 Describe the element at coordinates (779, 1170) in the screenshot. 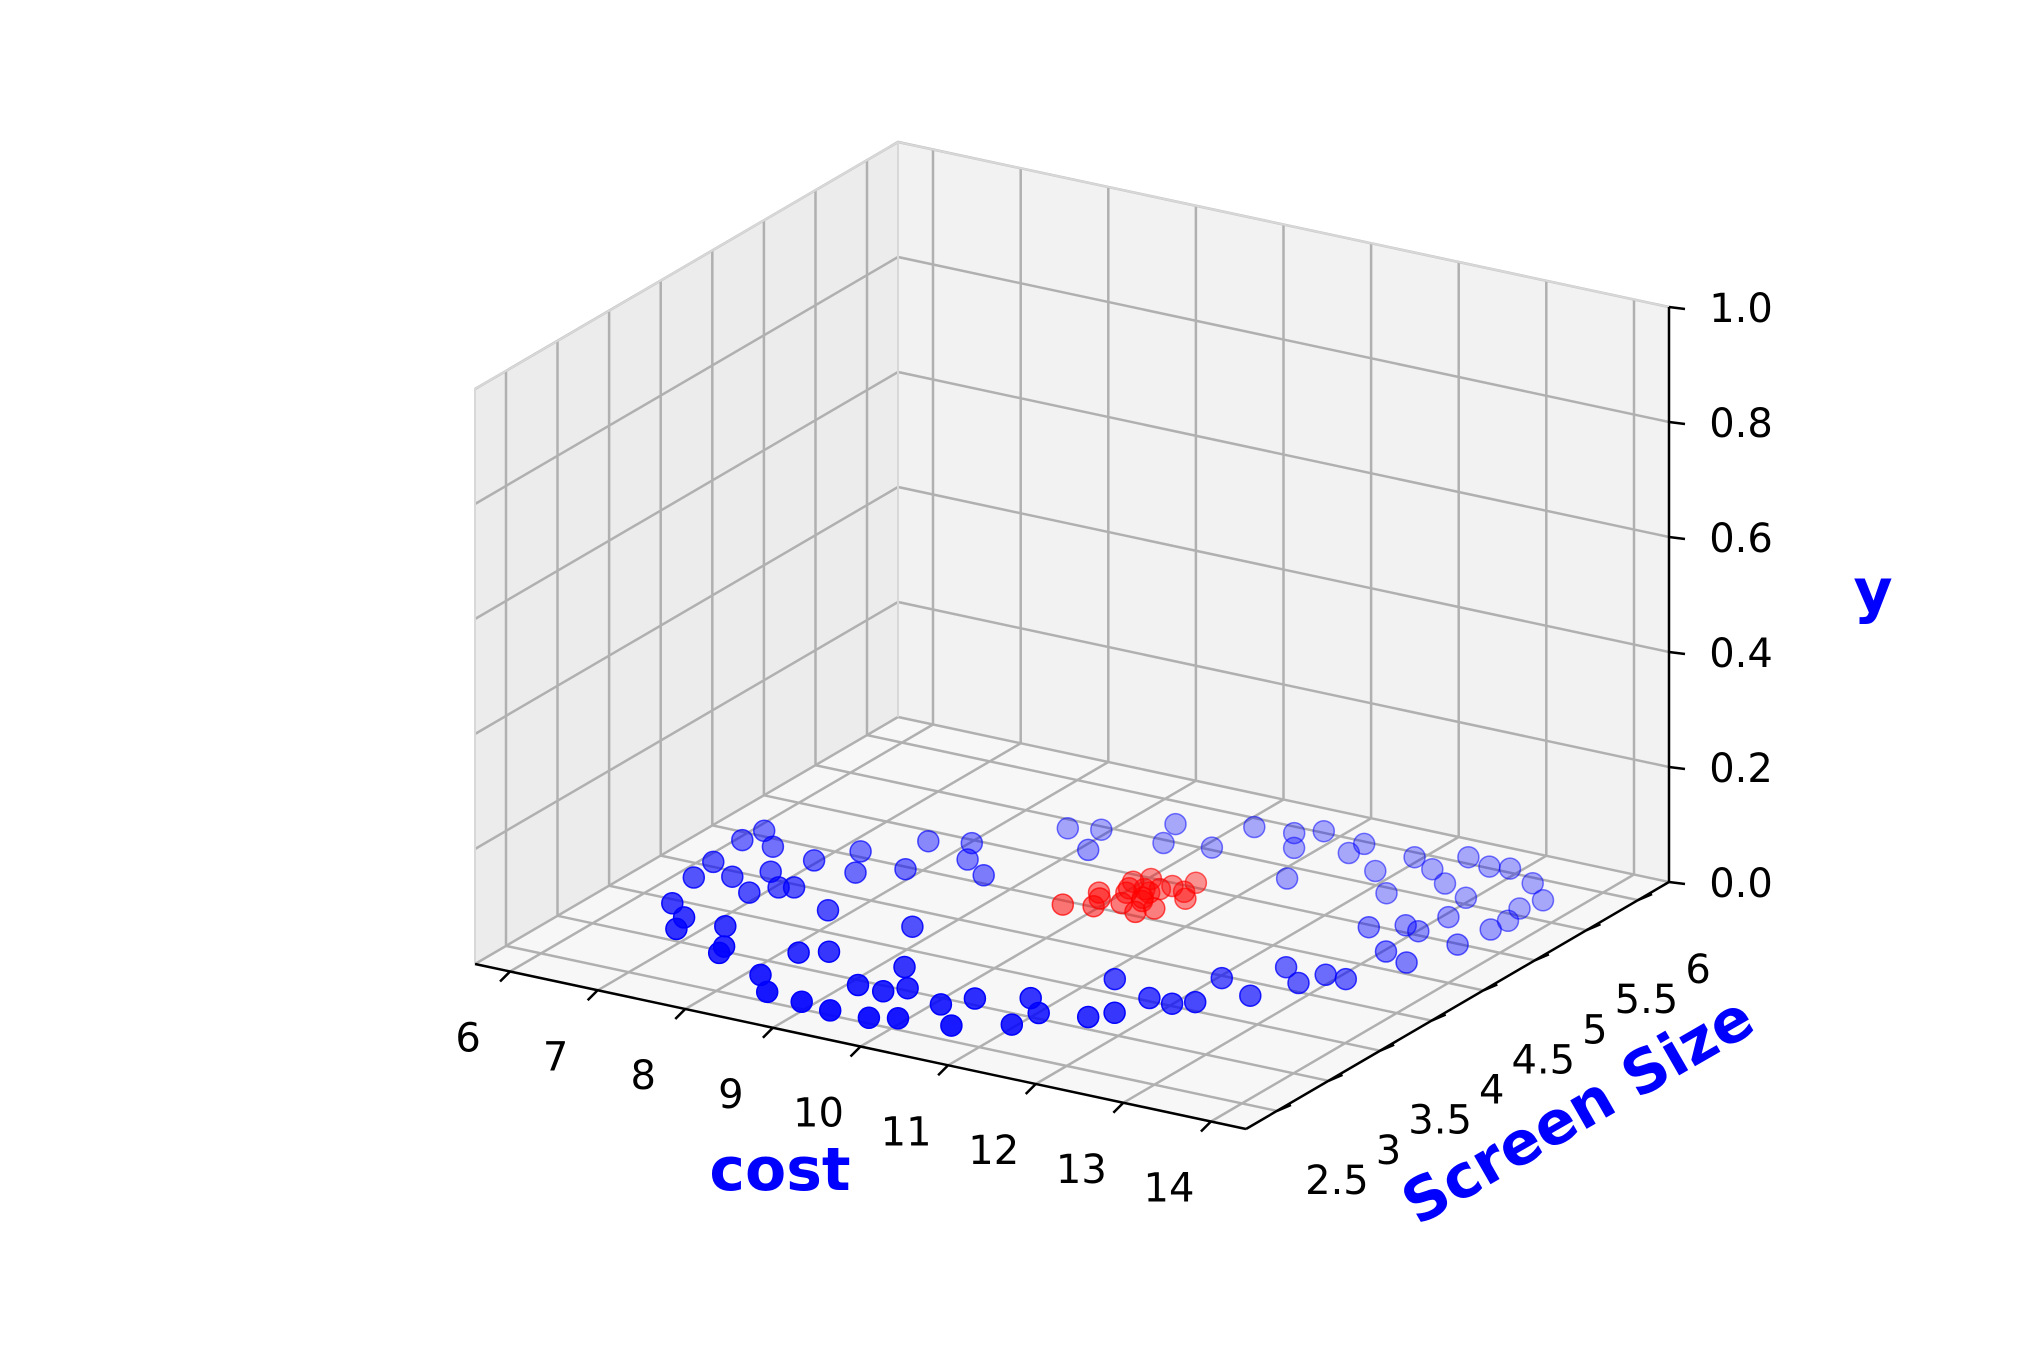

I see `x-axis-label: cost` at that location.